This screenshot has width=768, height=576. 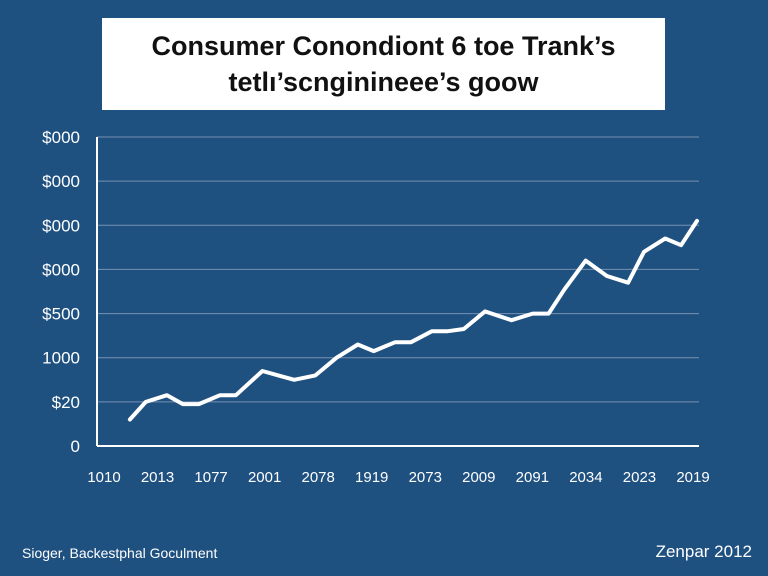 What do you see at coordinates (317, 477) in the screenshot?
I see `x-tick-label: 2078` at bounding box center [317, 477].